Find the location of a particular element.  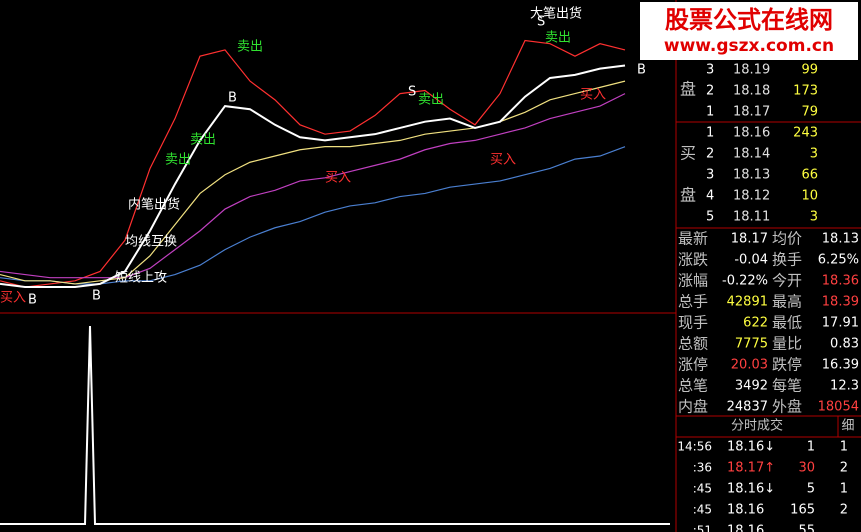

stat-label: 最高 is located at coordinates (787, 302).